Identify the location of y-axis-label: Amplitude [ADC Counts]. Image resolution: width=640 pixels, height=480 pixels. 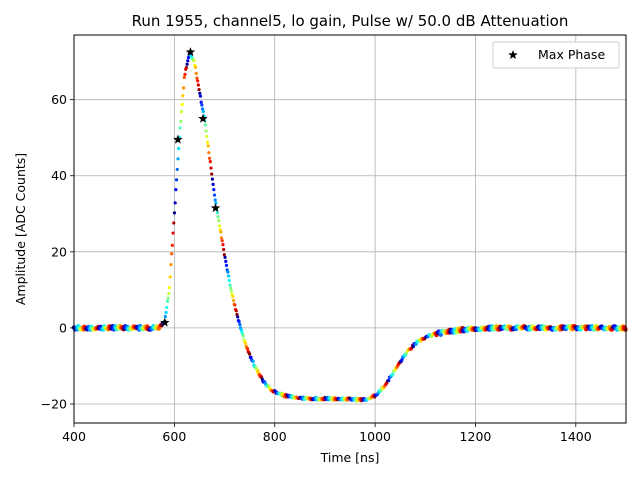
(20, 229).